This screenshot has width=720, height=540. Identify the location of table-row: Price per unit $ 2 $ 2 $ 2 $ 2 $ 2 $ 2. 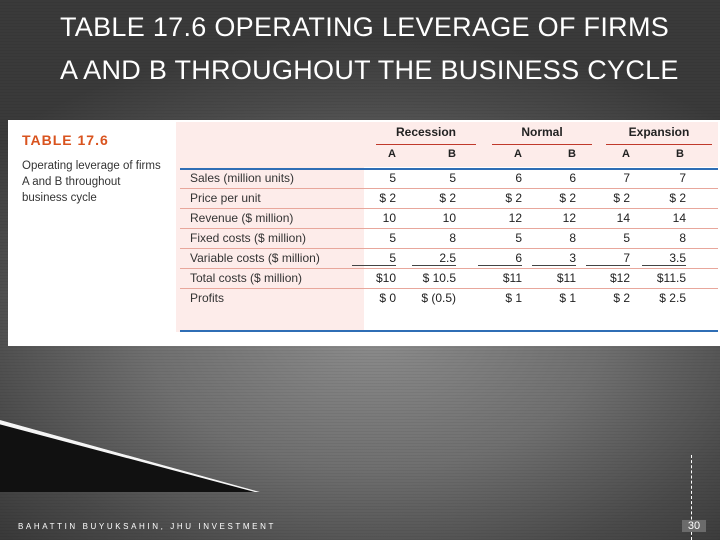
(447, 199).